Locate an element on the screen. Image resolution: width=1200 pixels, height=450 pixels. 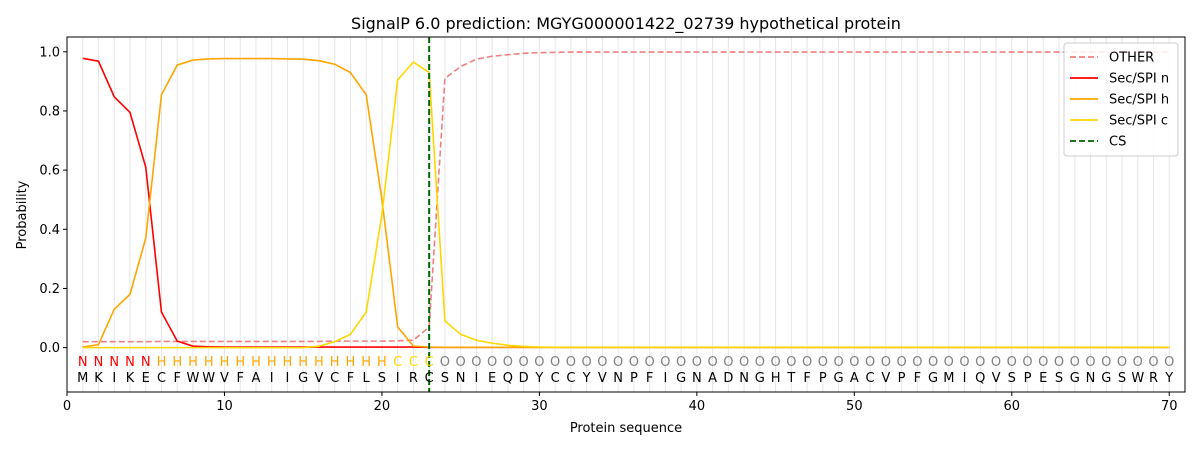
y-tick-label: 0.2 is located at coordinates (49, 289).